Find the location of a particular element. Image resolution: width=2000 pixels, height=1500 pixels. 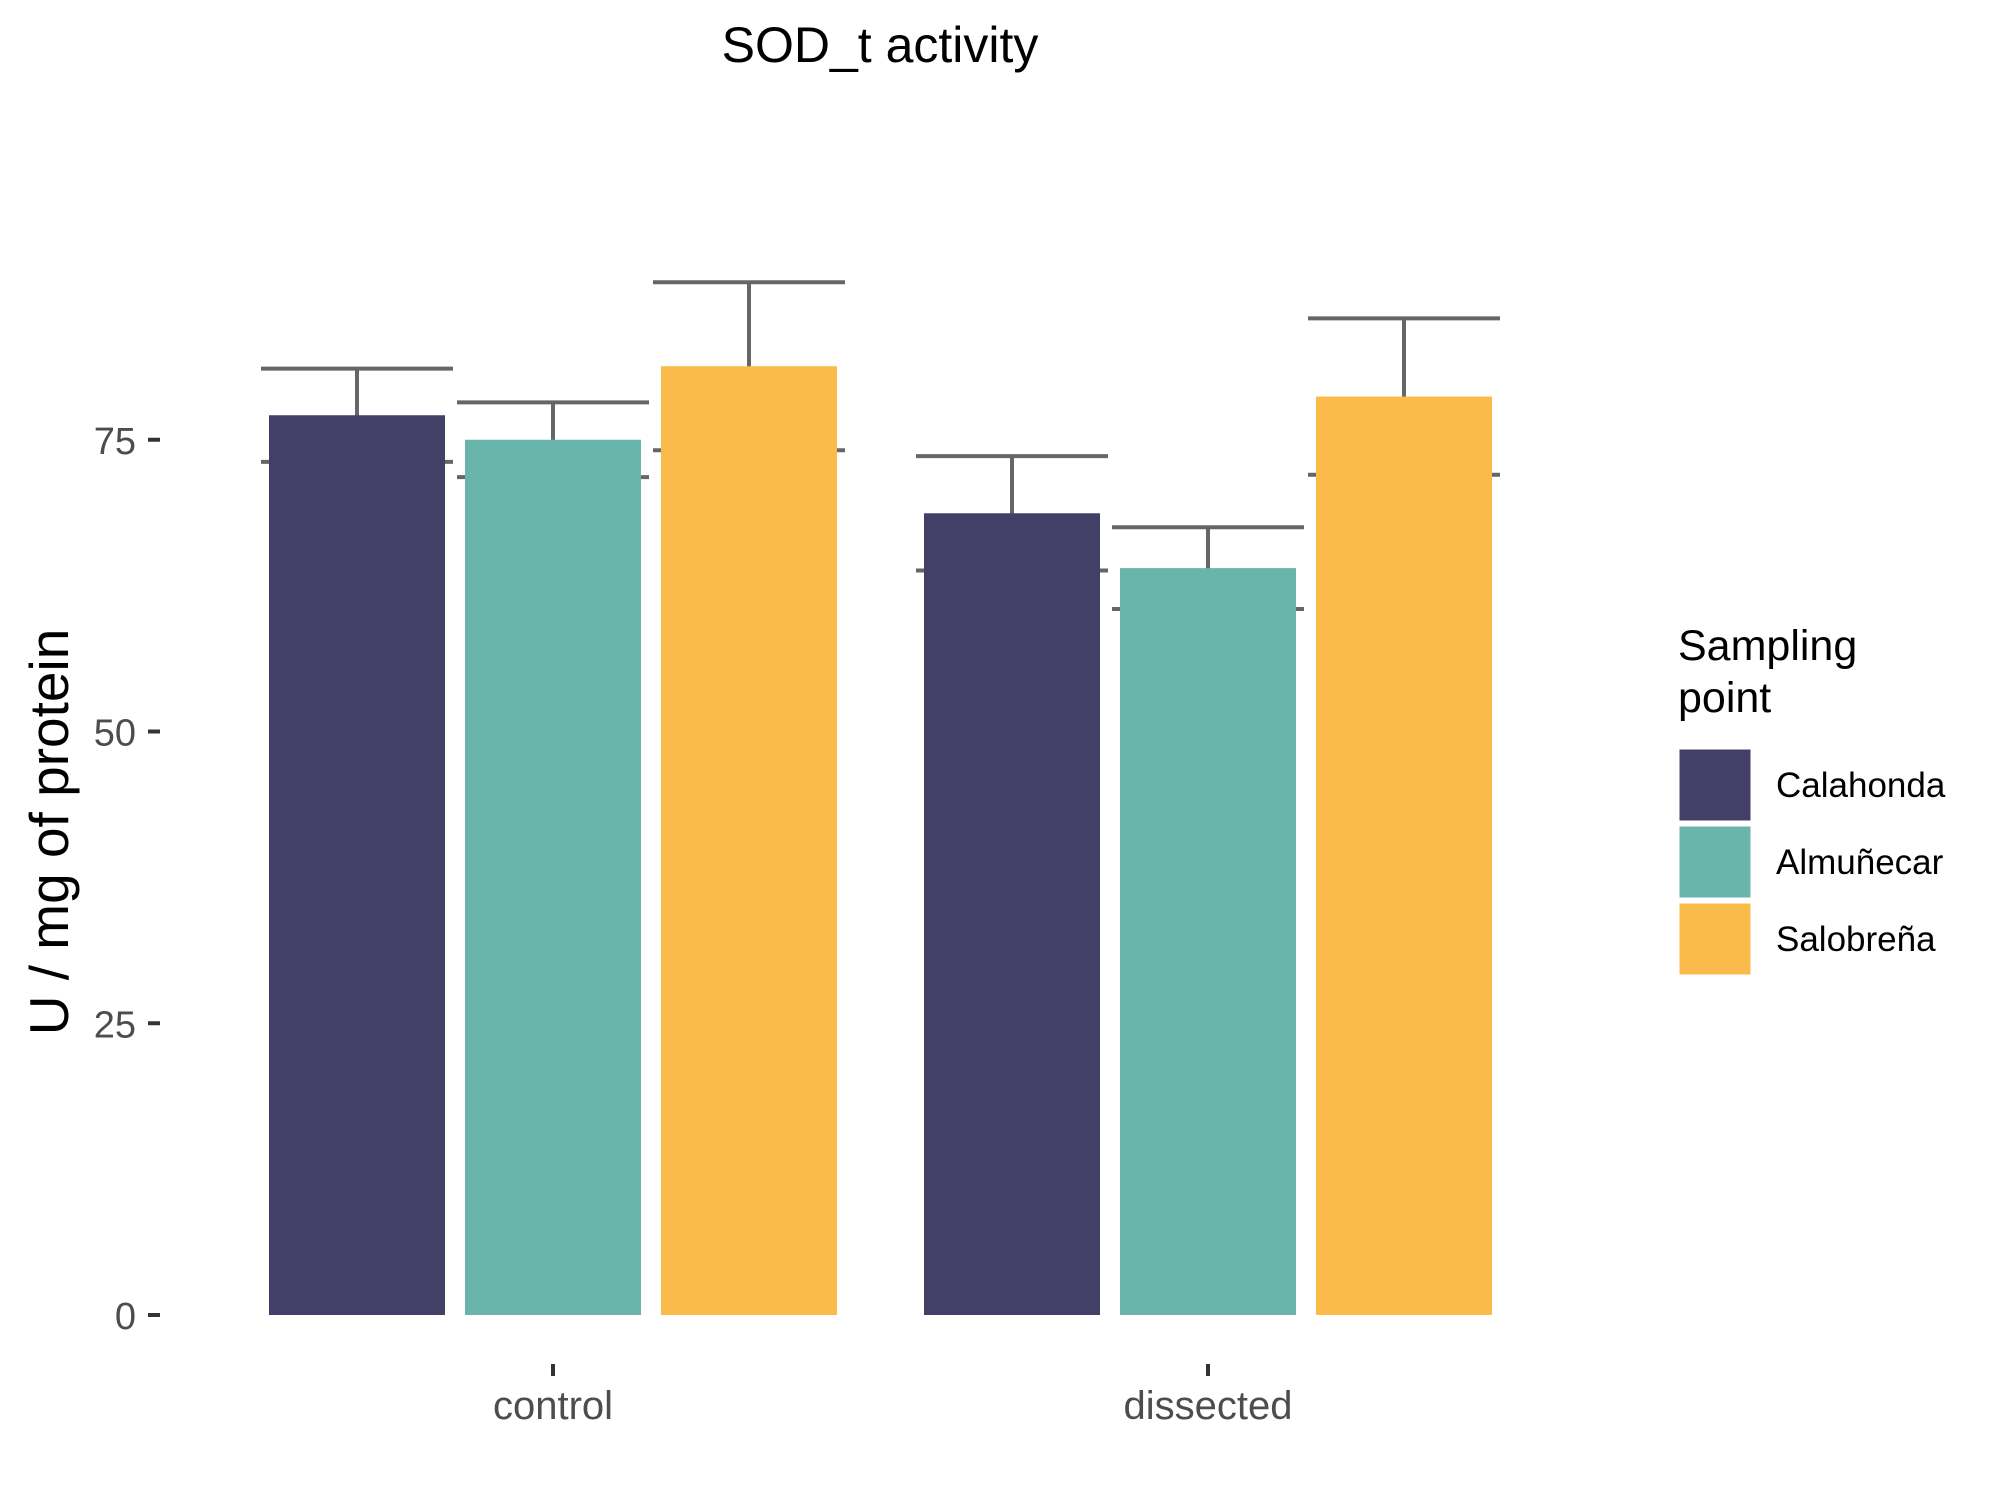

legend-title: Sampling point is located at coordinates (1767, 672).